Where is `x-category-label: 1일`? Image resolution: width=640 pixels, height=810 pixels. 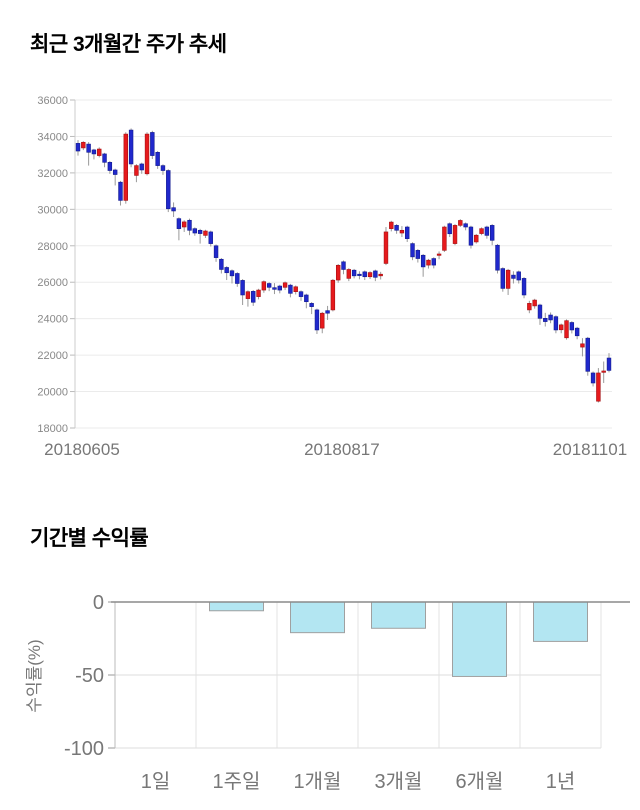
x-category-label: 1일 is located at coordinates (156, 781).